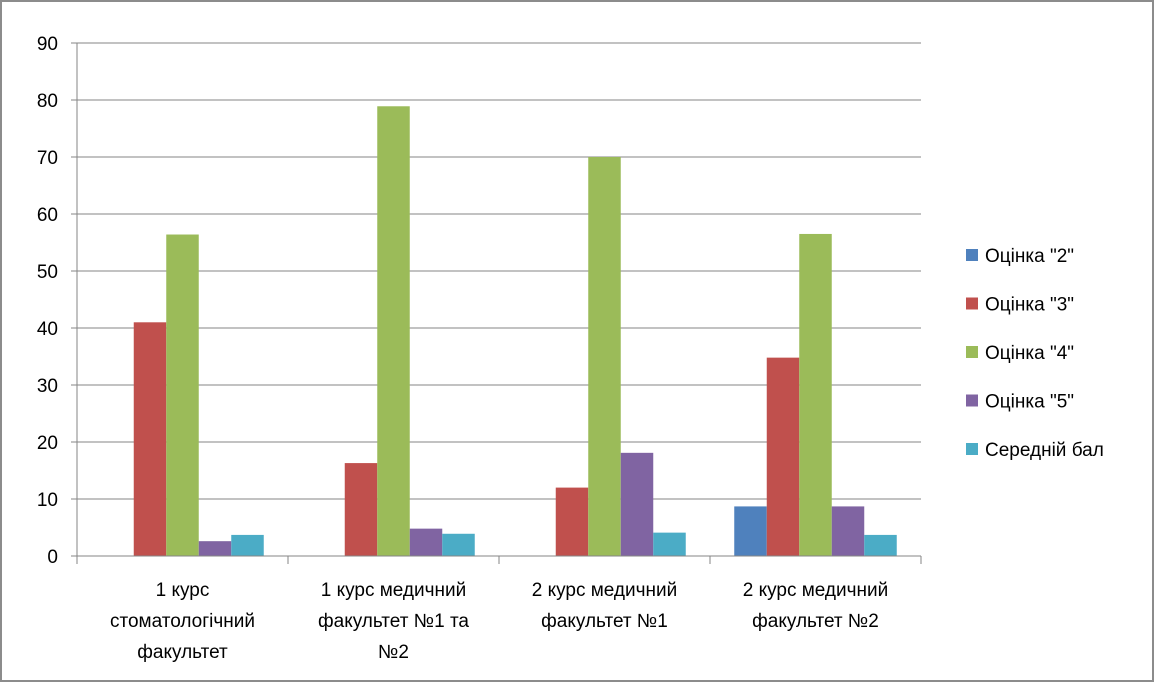 The height and width of the screenshot is (682, 1154). What do you see at coordinates (47, 272) in the screenshot?
I see `y-tick-label: 50` at bounding box center [47, 272].